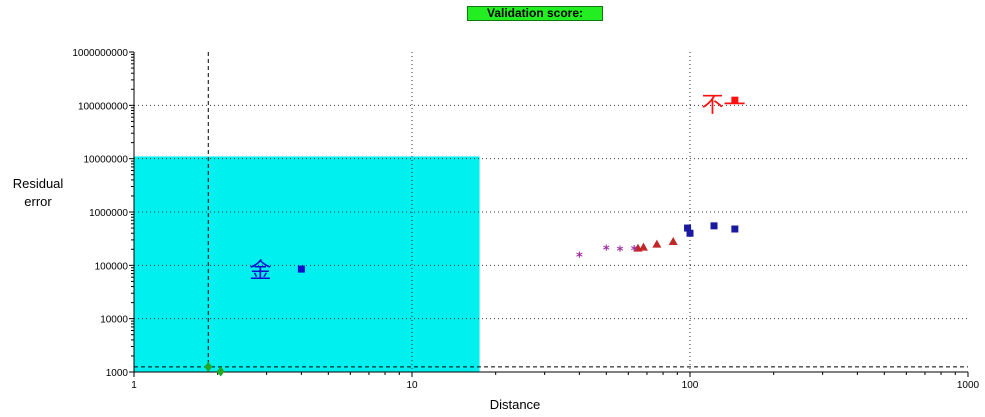  Describe the element at coordinates (106, 160) in the screenshot. I see `y-tick-label: 10000000` at that location.